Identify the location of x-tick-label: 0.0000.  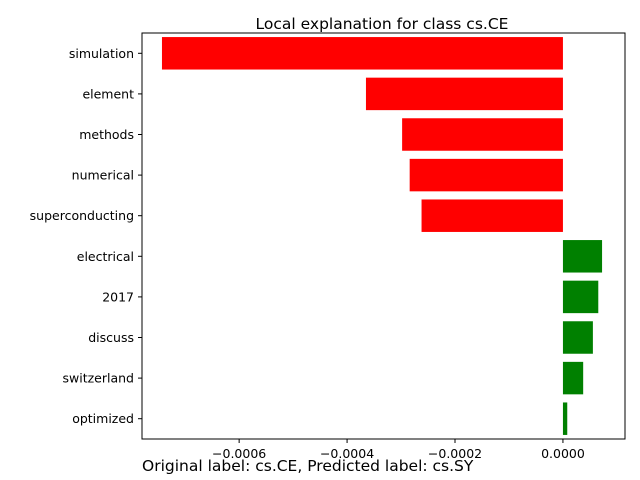
(563, 453).